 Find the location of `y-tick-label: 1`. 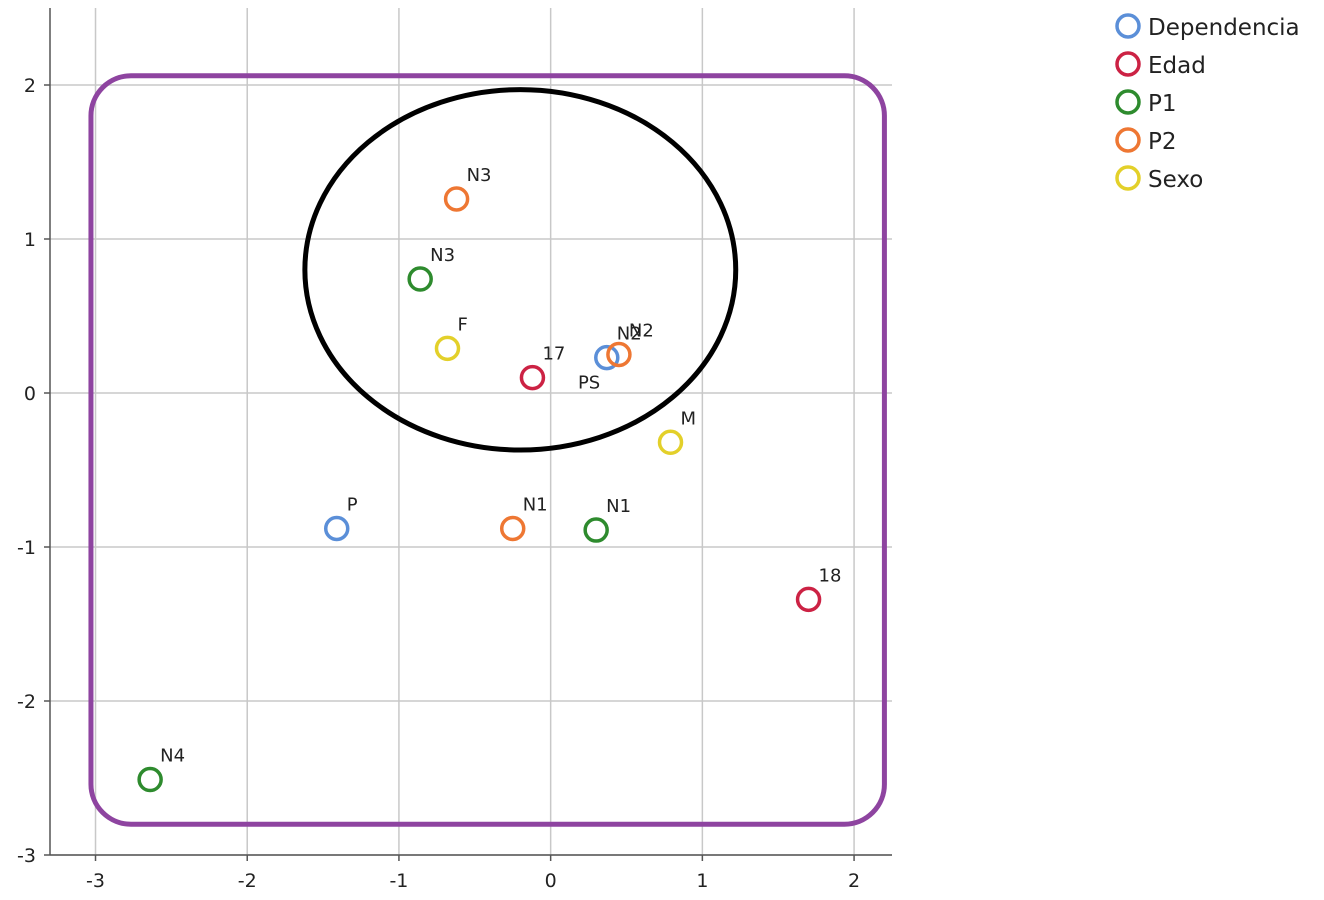

y-tick-label: 1 is located at coordinates (30, 240).